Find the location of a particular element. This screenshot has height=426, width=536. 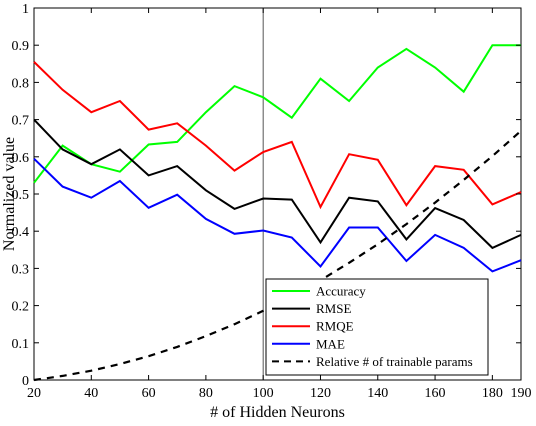

x-tick-label: 80 is located at coordinates (206, 393).